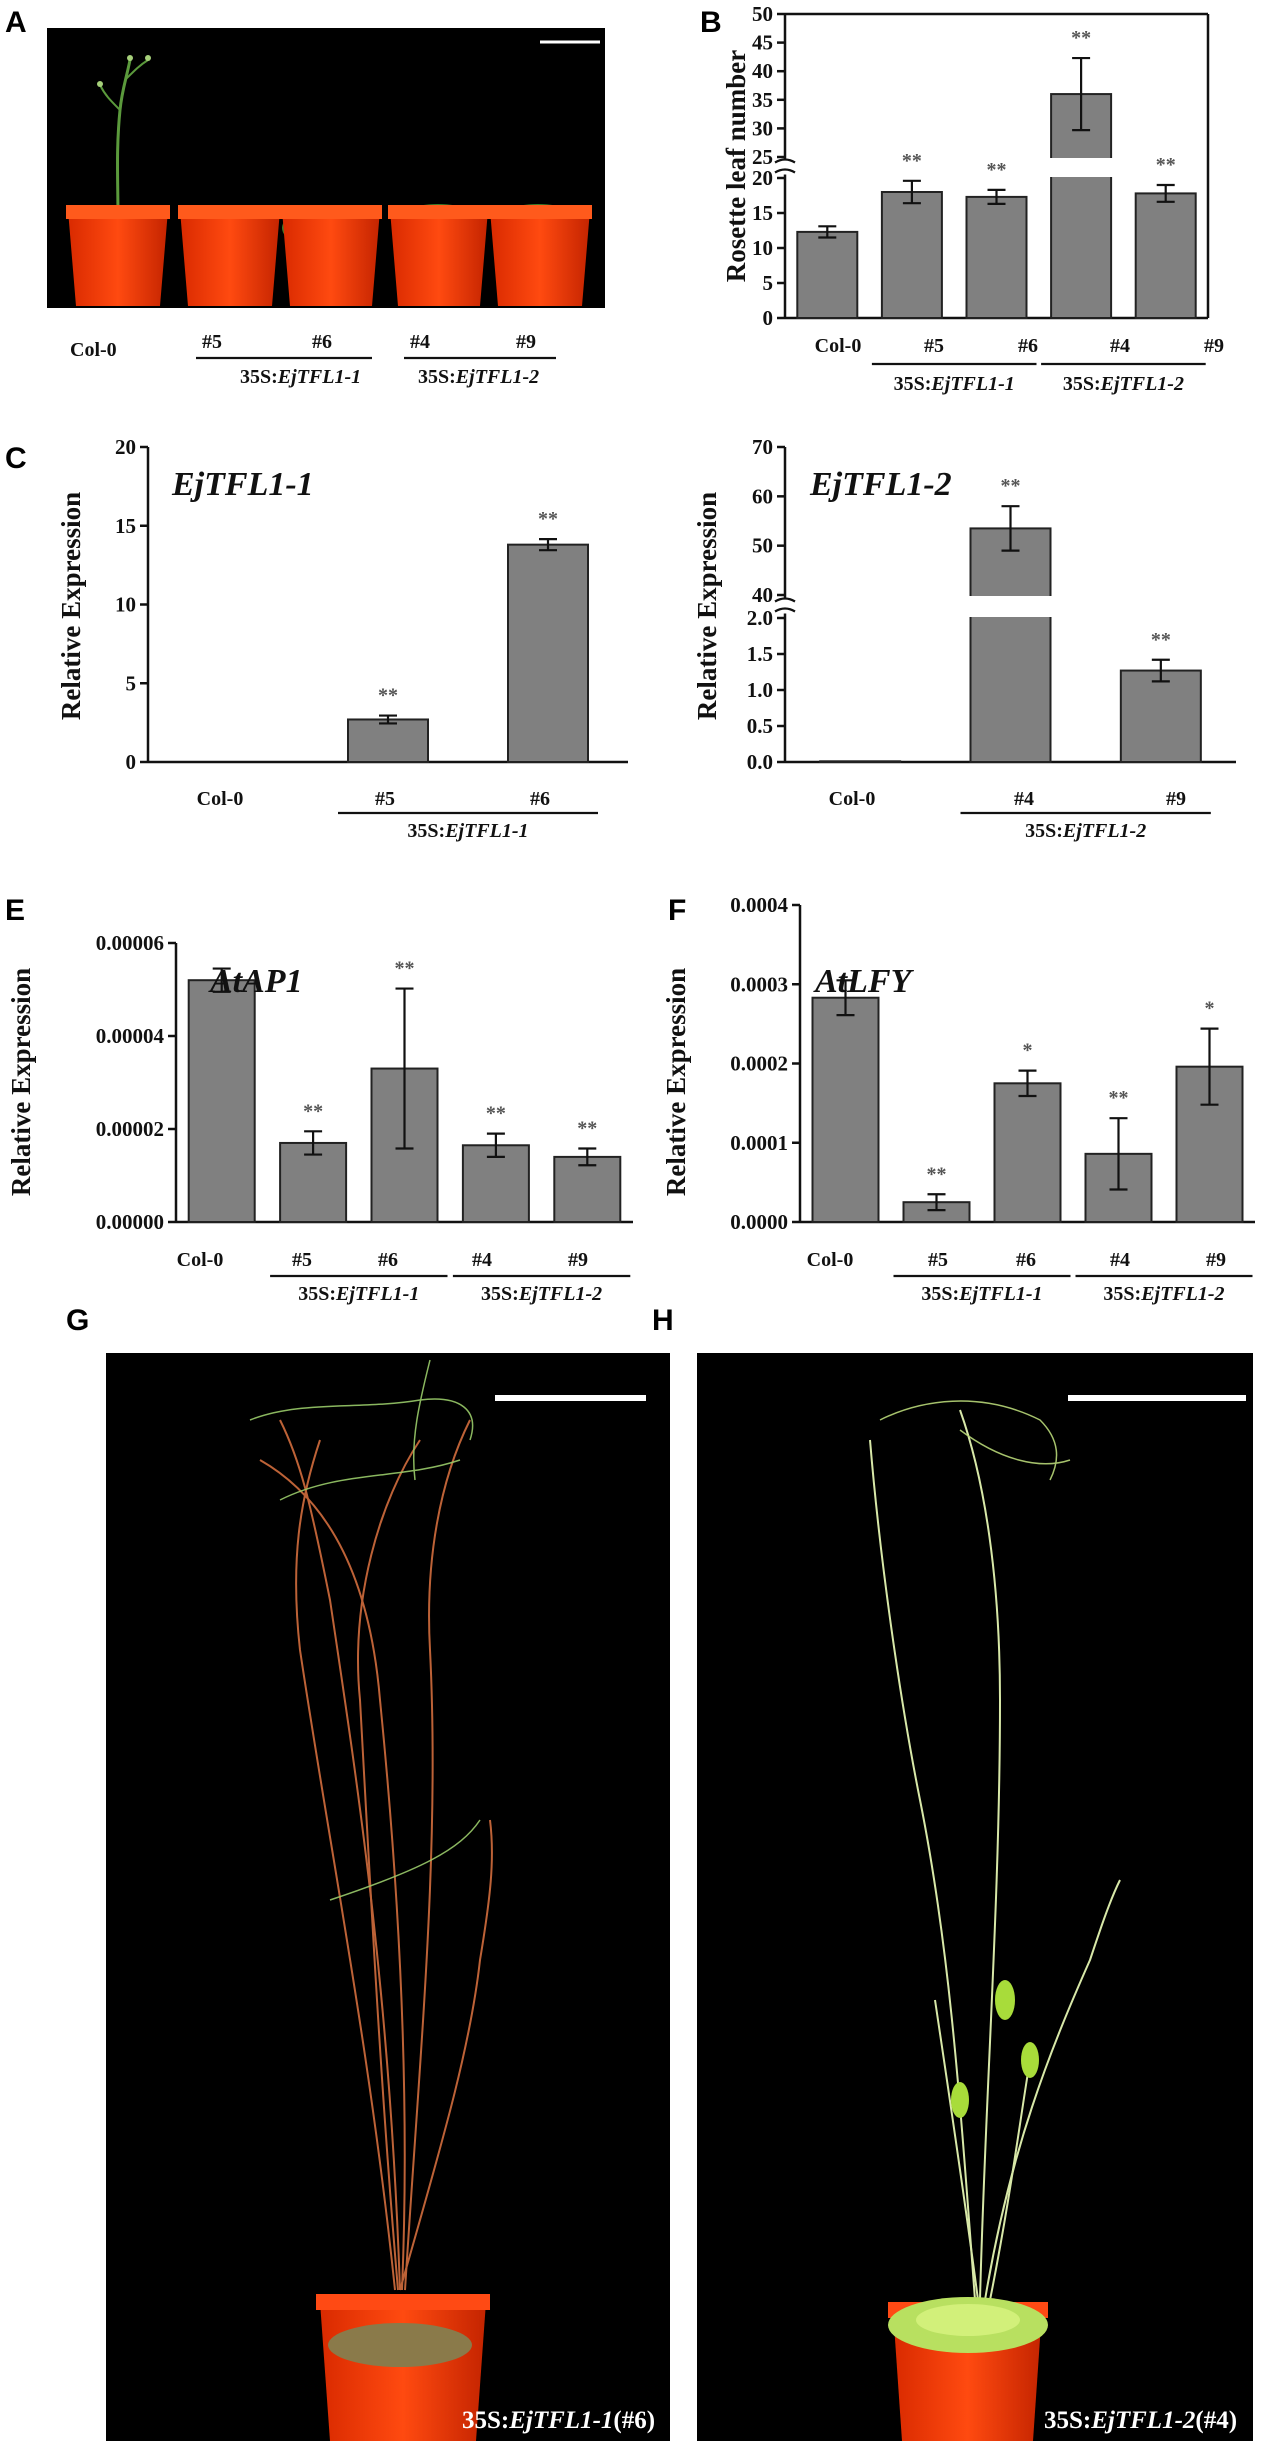 The height and width of the screenshot is (2441, 1267). I want to click on y-tick-label: 50, so click(762, 546).